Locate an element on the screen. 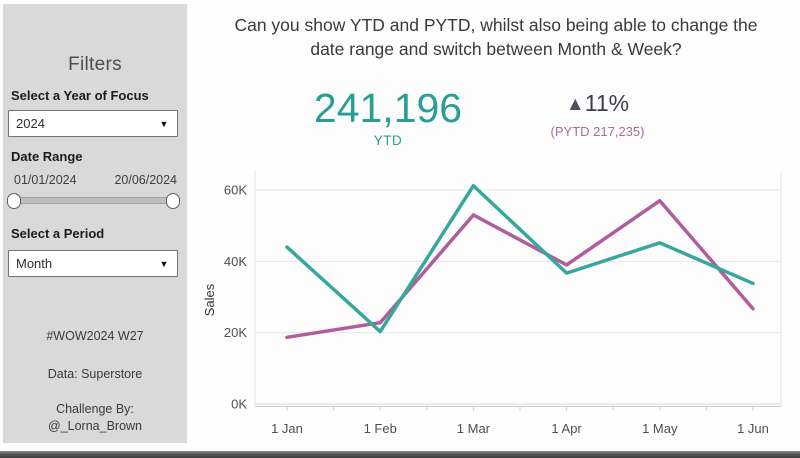 This screenshot has width=800, height=458. period-select: Month ▼ is located at coordinates (93, 263).